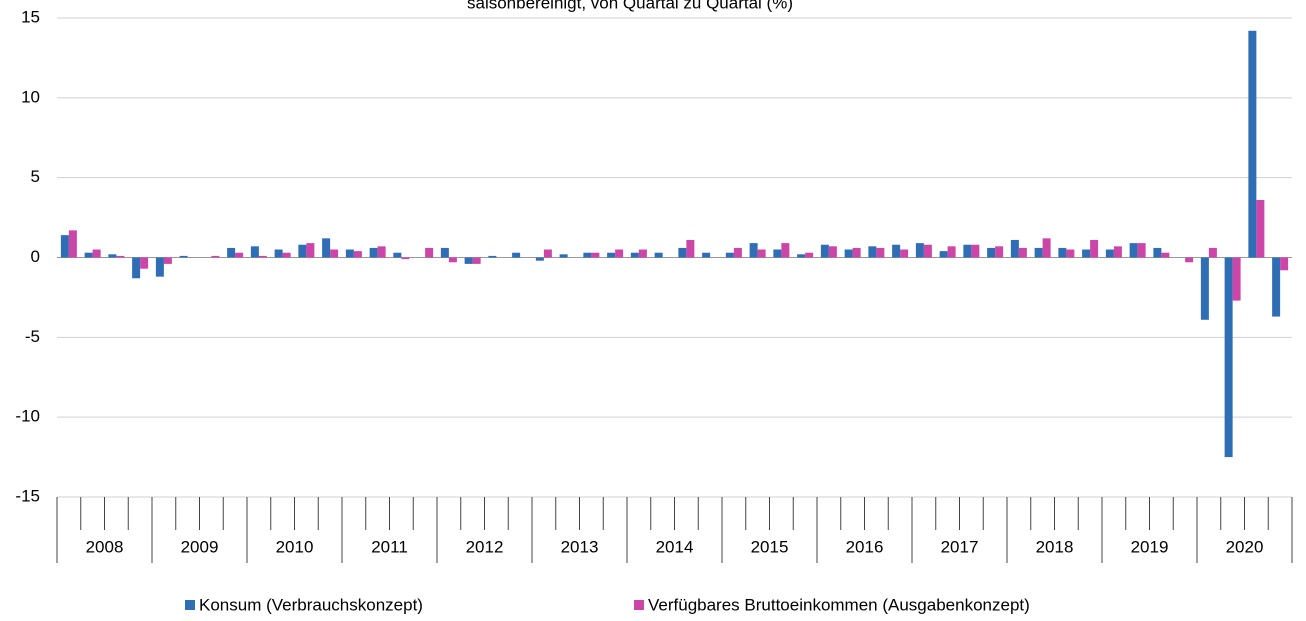 Image resolution: width=1306 pixels, height=621 pixels. Describe the element at coordinates (1245, 546) in the screenshot. I see `x-tick-label: 2020` at that location.